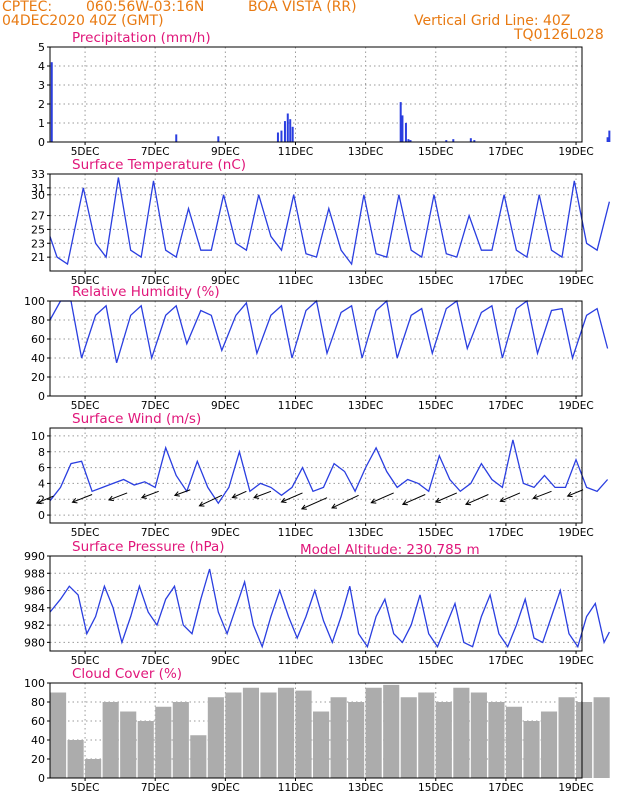 The image size is (618, 800). What do you see at coordinates (27, 7) in the screenshot?
I see `header-source: CPTEC:` at bounding box center [27, 7].